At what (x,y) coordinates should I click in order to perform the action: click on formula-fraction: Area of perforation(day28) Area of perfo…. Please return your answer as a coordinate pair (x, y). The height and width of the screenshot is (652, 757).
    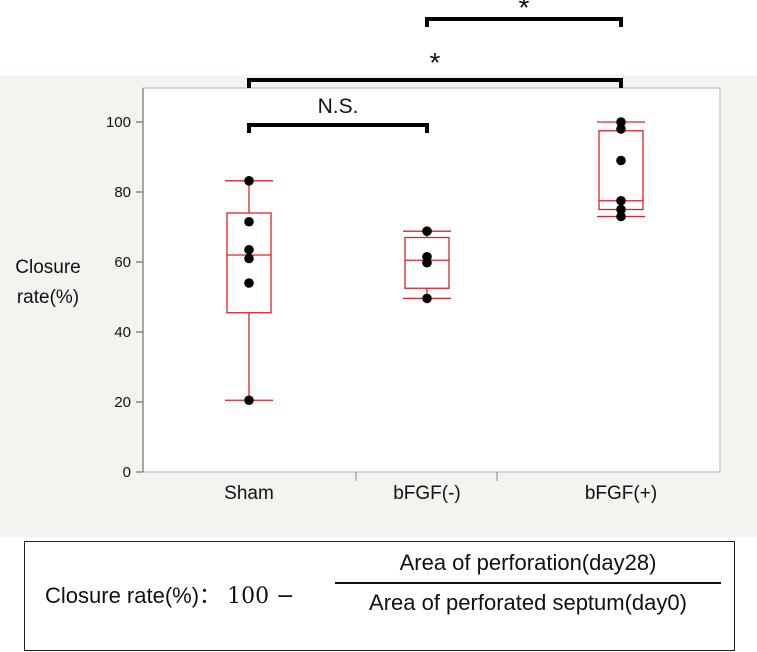
    Looking at the image, I should click on (528, 583).